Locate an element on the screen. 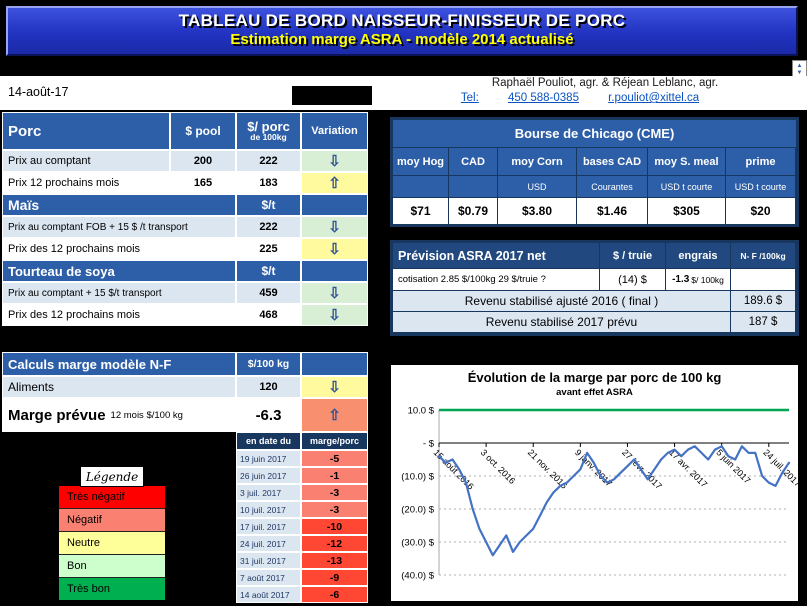 This screenshot has width=807, height=606. asra-rev2017-row: Revenu stabilisé 2017 prévu 187 $ is located at coordinates (594, 322).